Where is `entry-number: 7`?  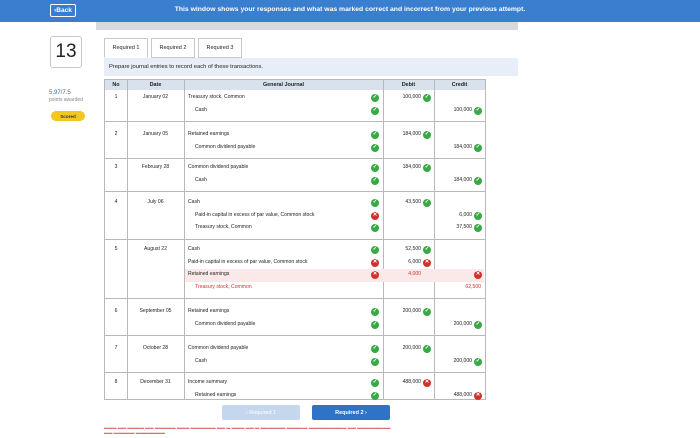 entry-number: 7 is located at coordinates (116, 348).